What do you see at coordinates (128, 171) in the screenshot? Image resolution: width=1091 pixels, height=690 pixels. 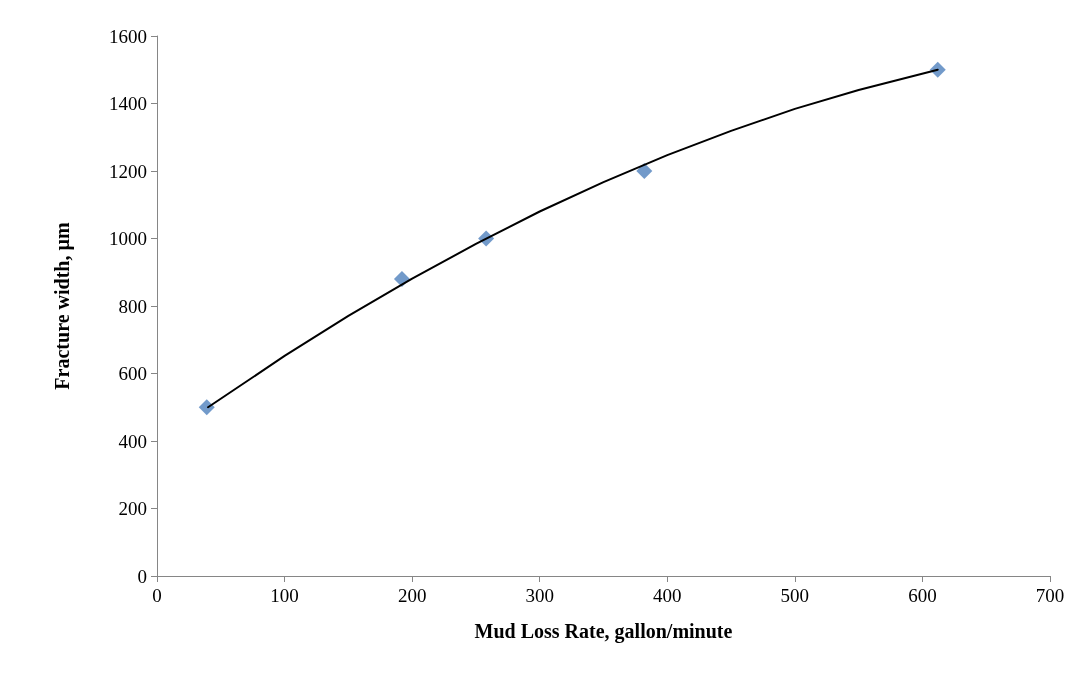 I see `y-tick-label: 1200` at bounding box center [128, 171].